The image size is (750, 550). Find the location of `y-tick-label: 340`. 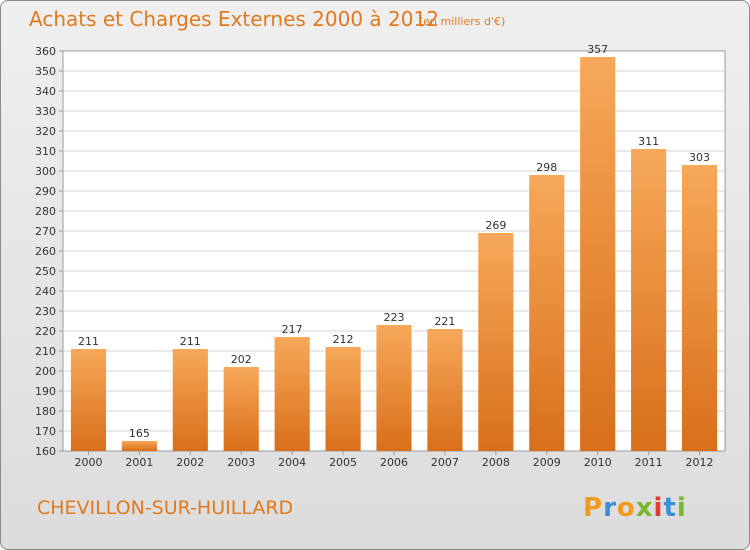

y-tick-label: 340 is located at coordinates (45, 91).